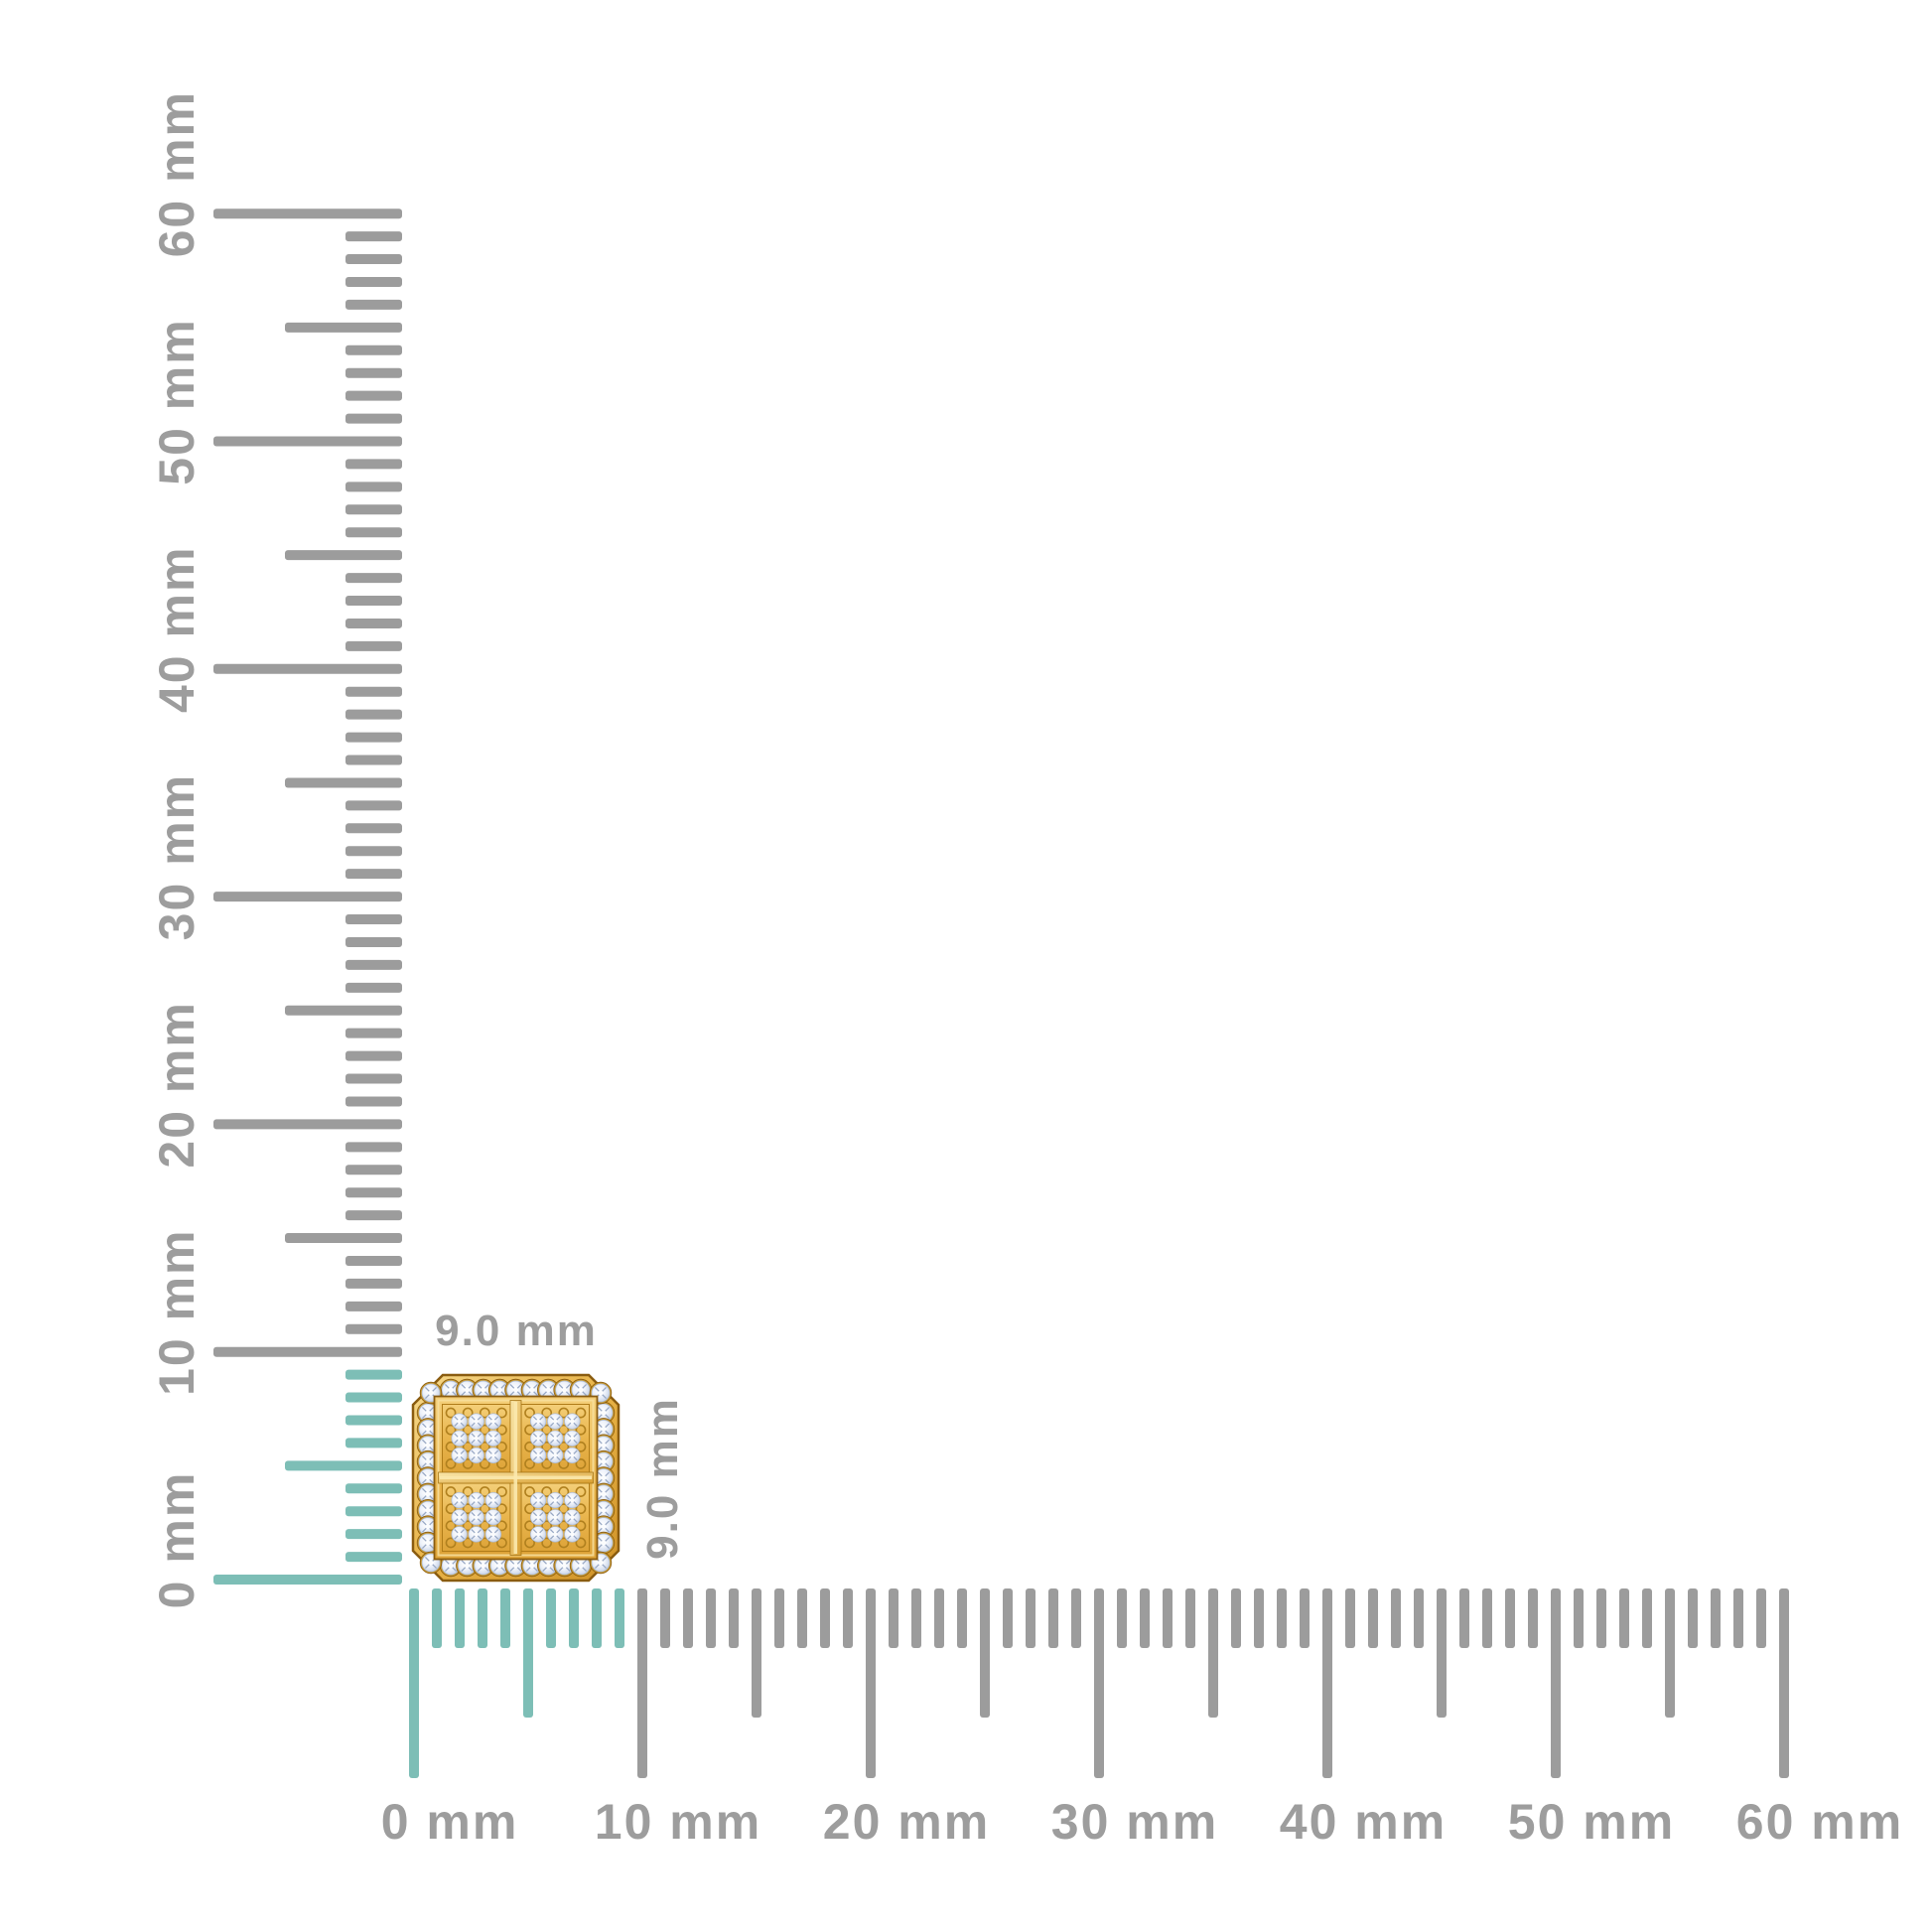 Image resolution: width=1932 pixels, height=1932 pixels. What do you see at coordinates (373, 852) in the screenshot?
I see `v-tick-32mm` at bounding box center [373, 852].